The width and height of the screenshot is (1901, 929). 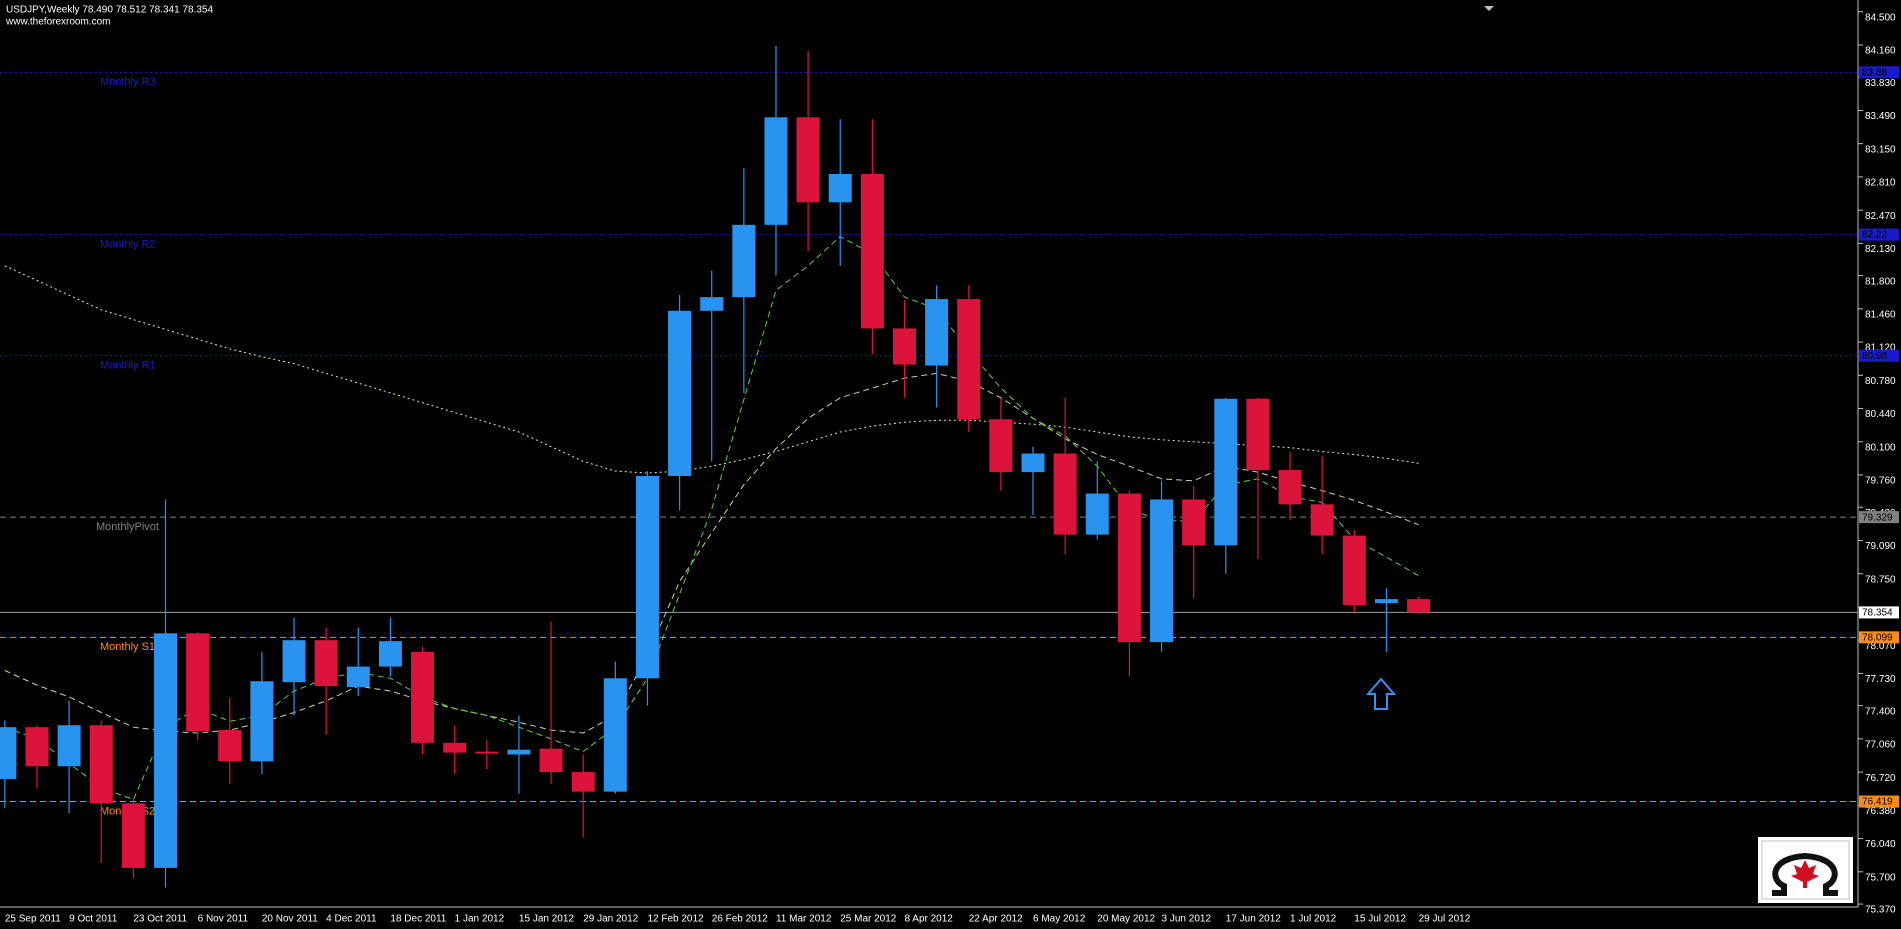 What do you see at coordinates (290, 919) in the screenshot?
I see `x-tick-label: 20 Nov 2011` at bounding box center [290, 919].